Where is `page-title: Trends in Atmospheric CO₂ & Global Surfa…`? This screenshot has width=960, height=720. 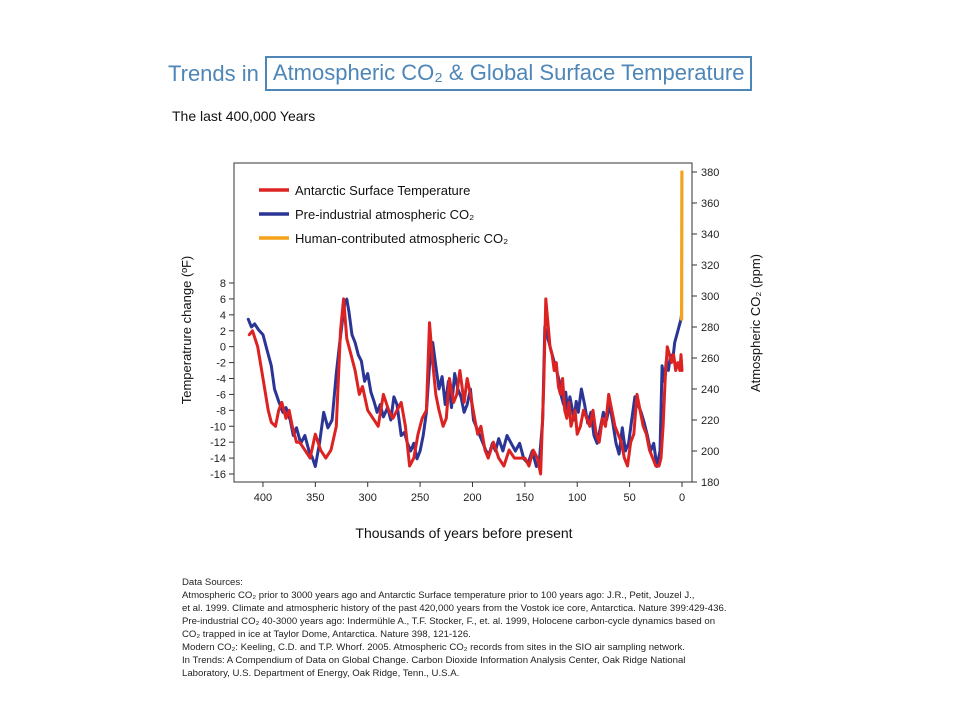 page-title: Trends in Atmospheric CO₂ & Global Surfa… is located at coordinates (460, 73).